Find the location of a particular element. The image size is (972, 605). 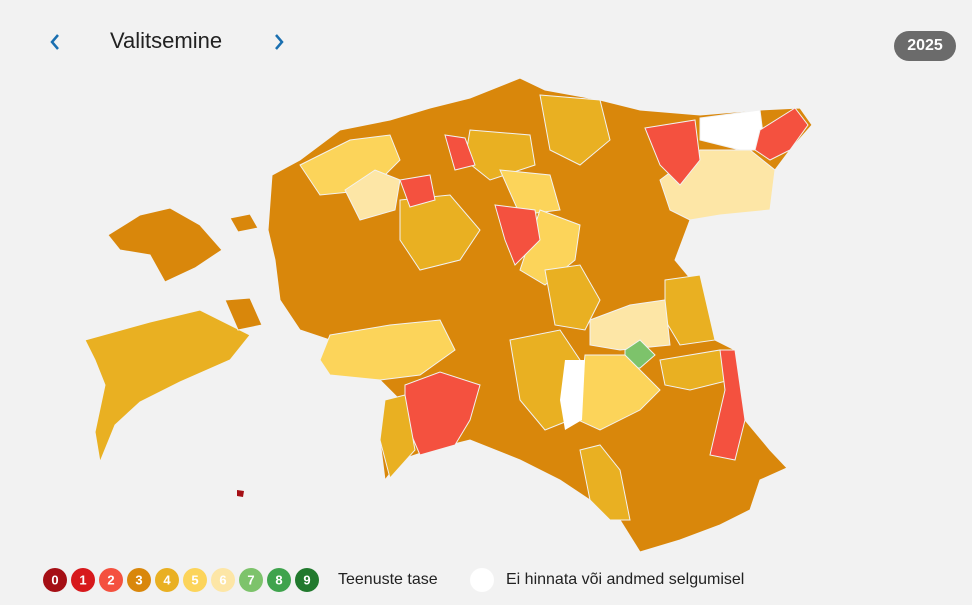

year: 2025 is located at coordinates (925, 45).